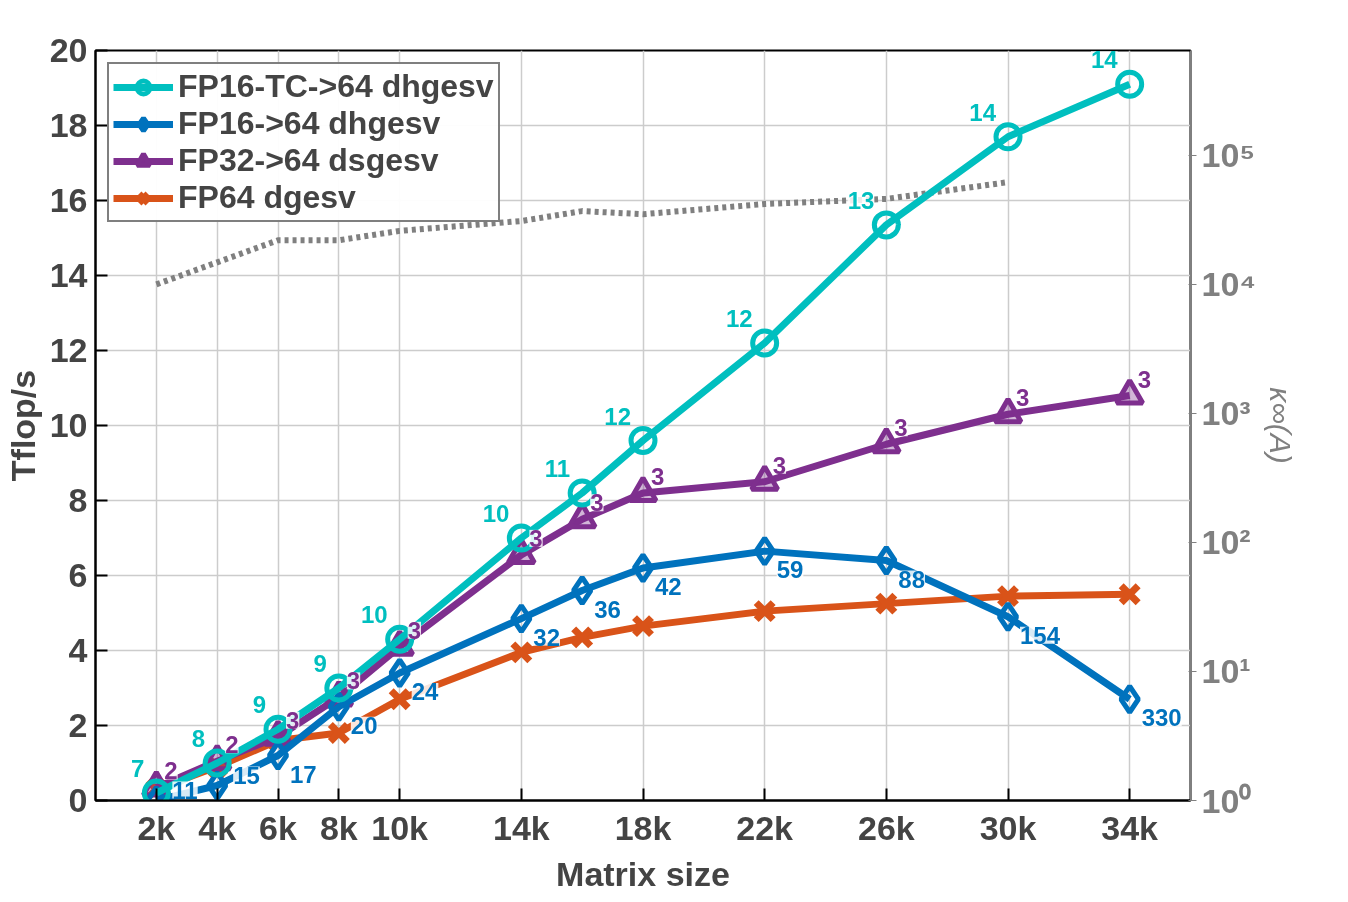  I want to click on y-tick-label: 18, so click(68, 125).